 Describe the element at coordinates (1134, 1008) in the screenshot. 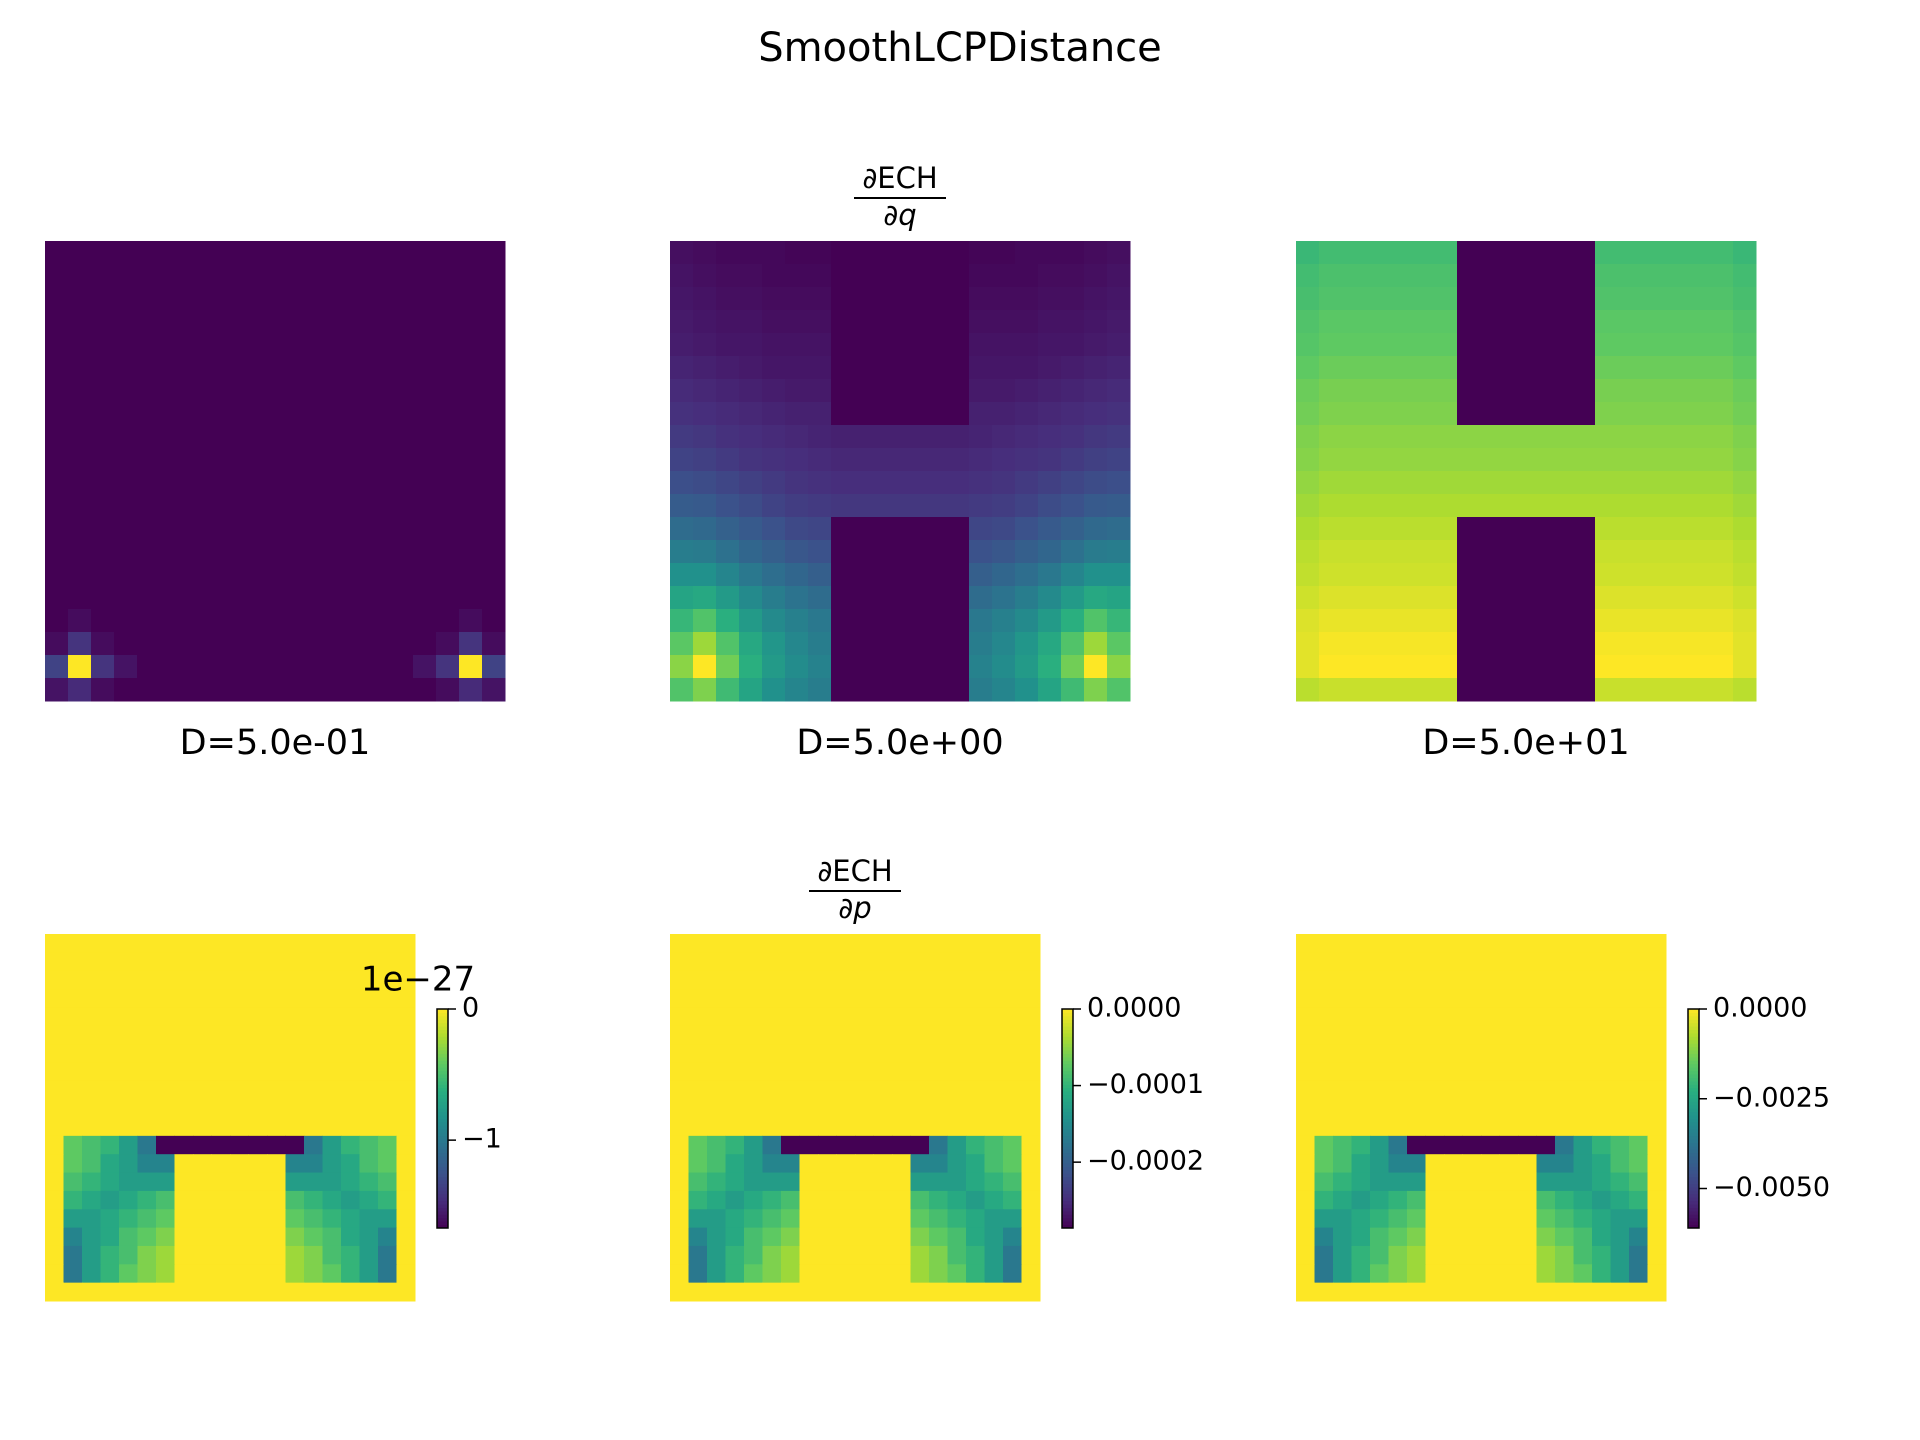

I see `colorbar-tick-label: 0.0000` at that location.